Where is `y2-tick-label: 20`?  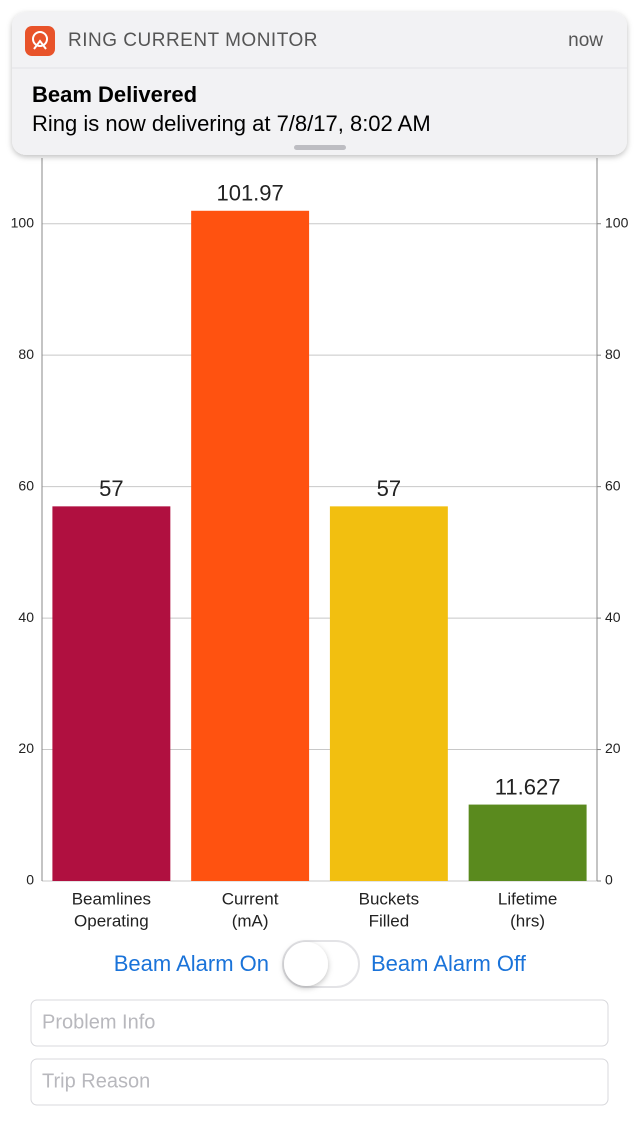 y2-tick-label: 20 is located at coordinates (613, 748).